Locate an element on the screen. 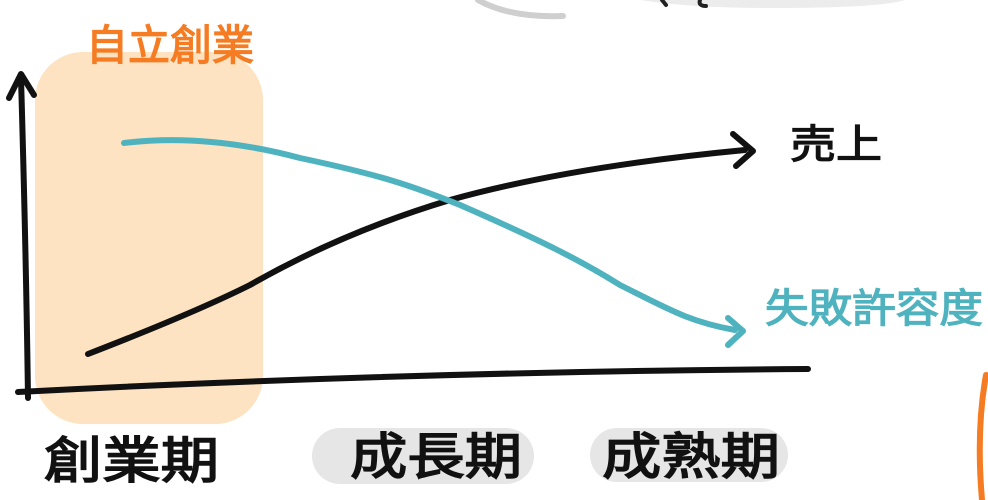  y-axis-arrowhead is located at coordinates (21, 86).